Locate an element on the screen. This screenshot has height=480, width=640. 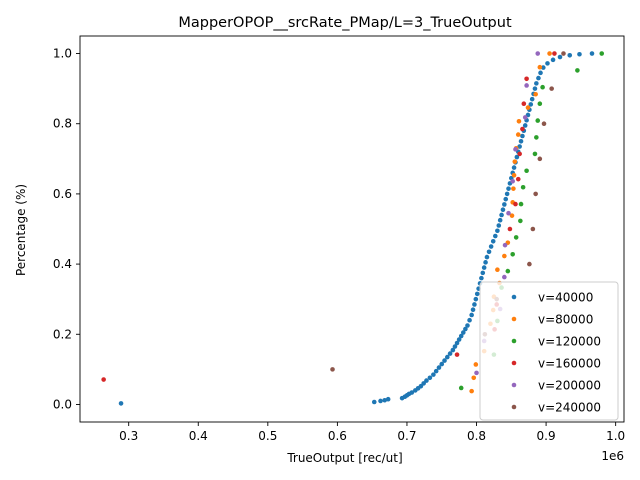
y-axis-label: Percentage (%) is located at coordinates (21, 230).